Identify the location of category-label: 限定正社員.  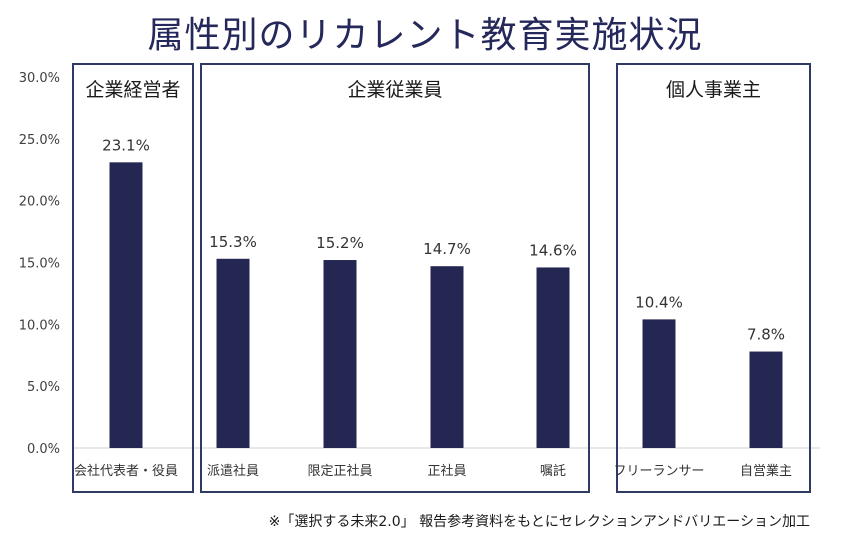
(339, 471).